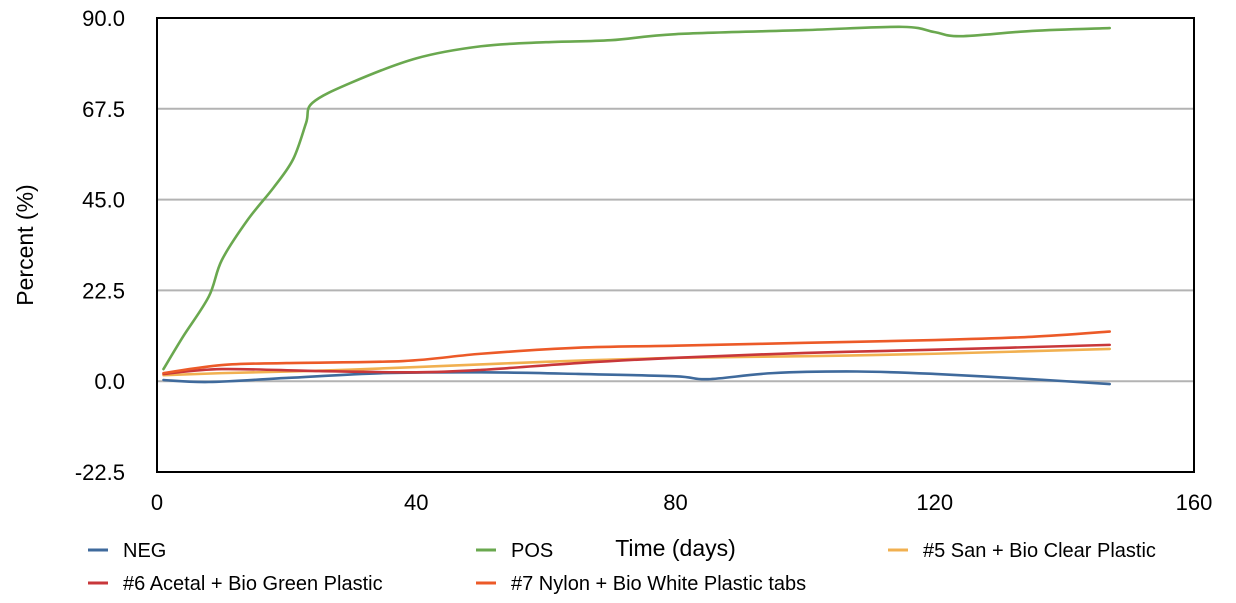  Describe the element at coordinates (103, 109) in the screenshot. I see `y-tick-label: 67.5` at that location.